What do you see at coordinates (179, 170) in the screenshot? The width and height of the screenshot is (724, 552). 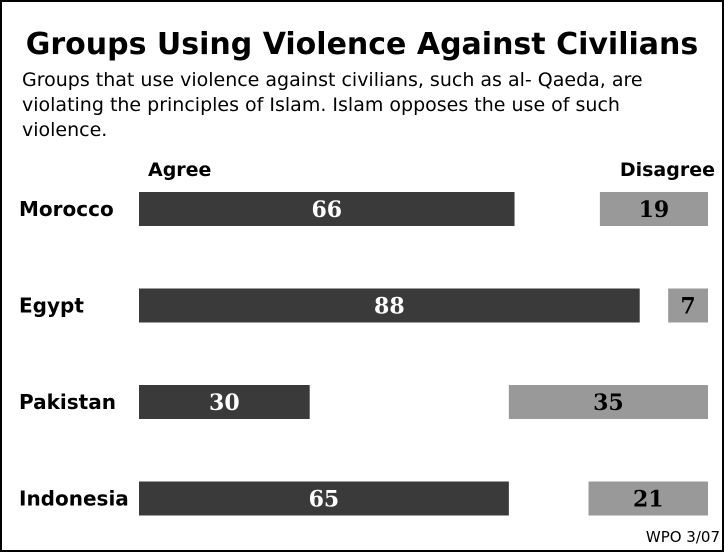 I see `legend-agree-label: Agree` at bounding box center [179, 170].